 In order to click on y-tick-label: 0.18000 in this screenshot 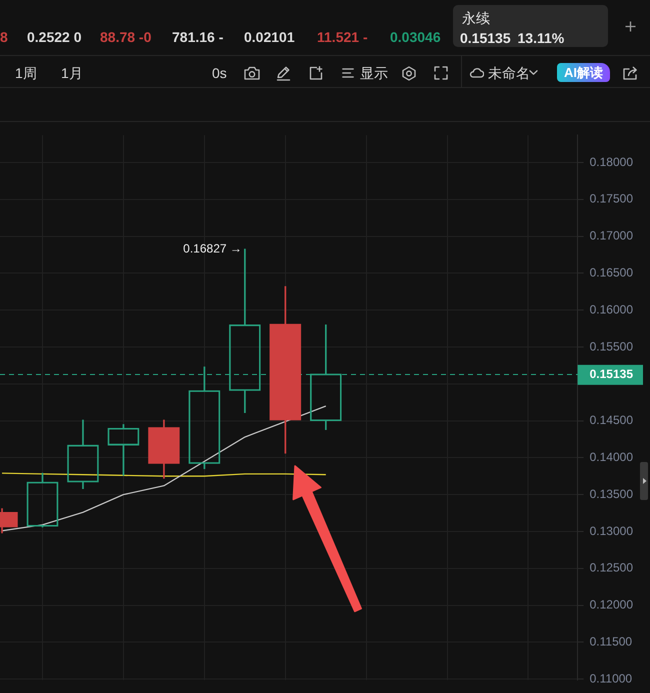, I will do `click(612, 161)`.